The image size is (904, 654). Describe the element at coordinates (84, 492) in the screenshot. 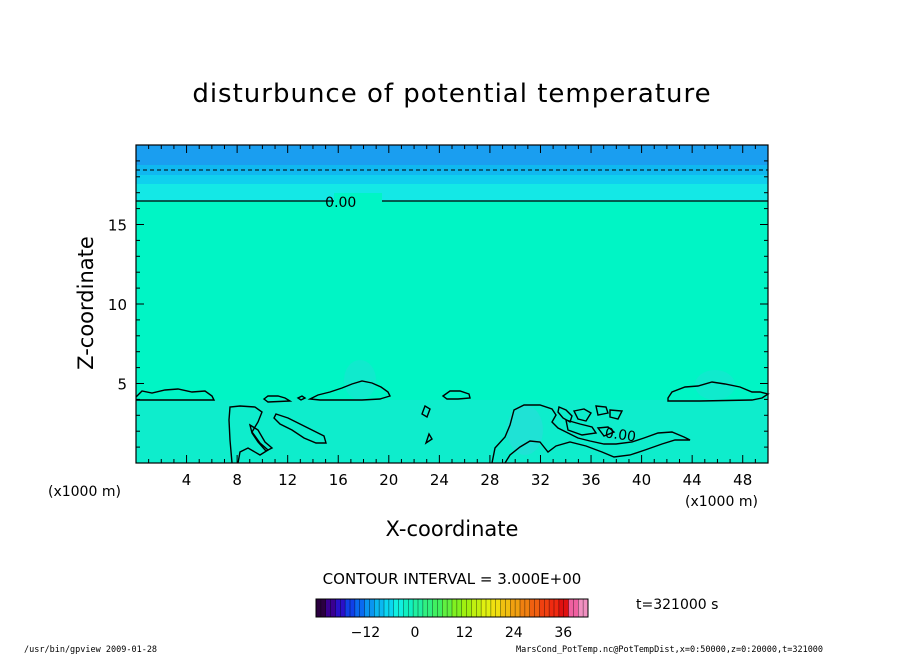

I see `x-unit-left: (x1000 m)` at that location.